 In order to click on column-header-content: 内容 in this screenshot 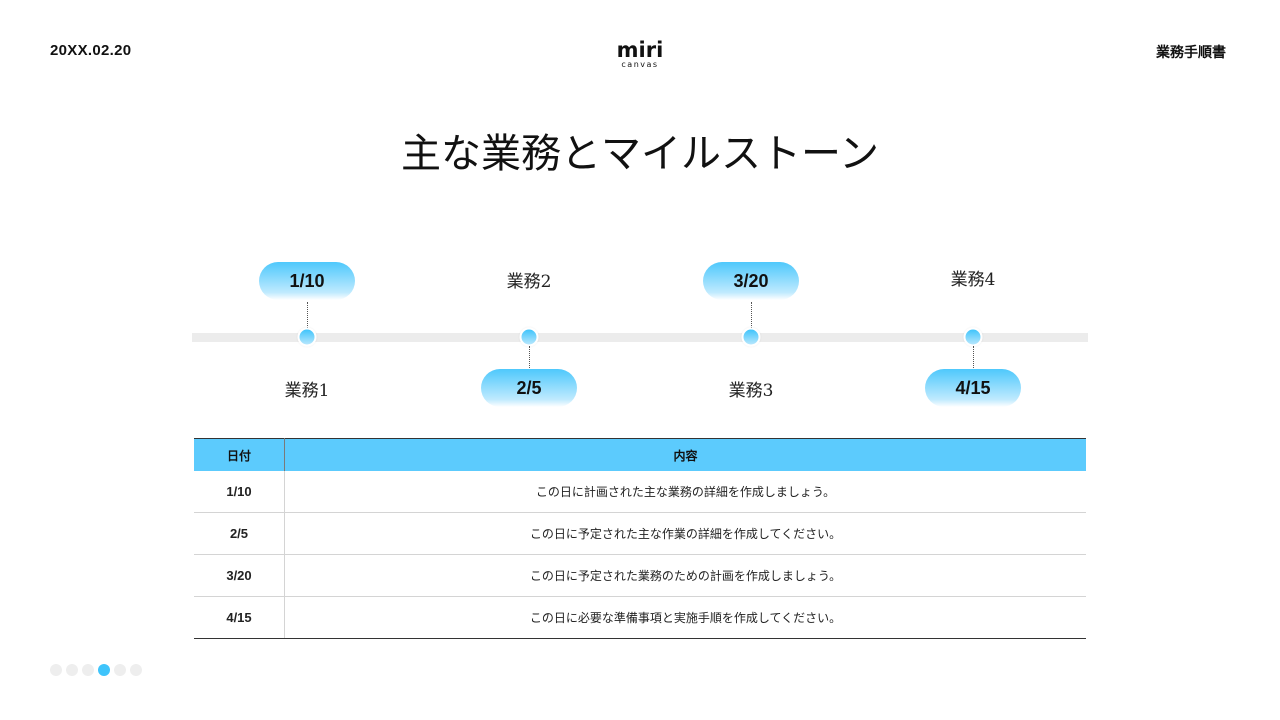, I will do `click(685, 454)`.